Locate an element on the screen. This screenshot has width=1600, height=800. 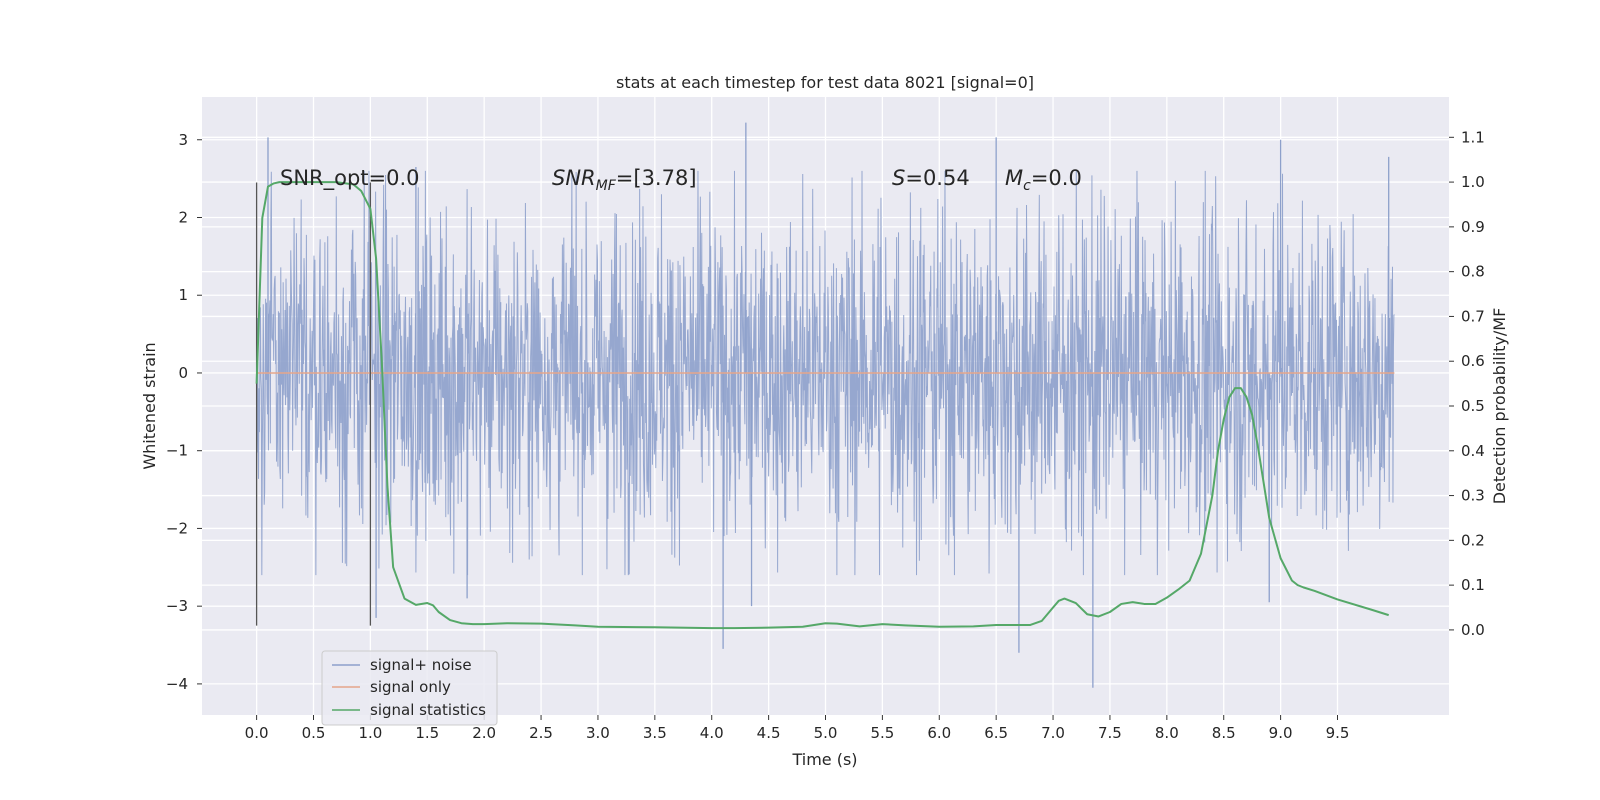
y2-tick-label: 0.3 is located at coordinates (1473, 496).